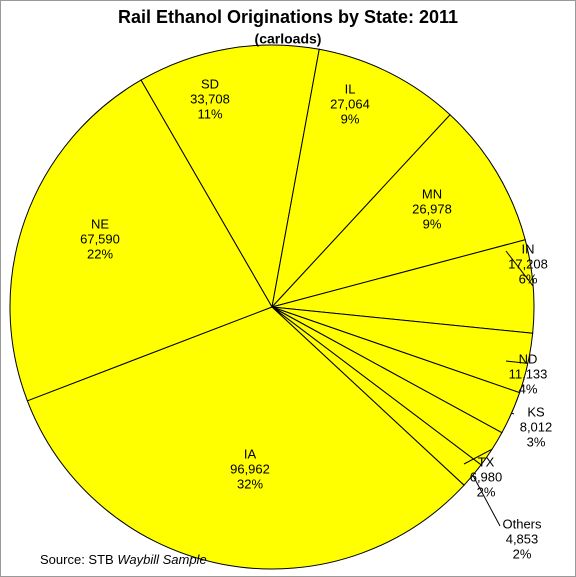 The width and height of the screenshot is (576, 577). What do you see at coordinates (528, 373) in the screenshot?
I see `slice-value: 11,133` at bounding box center [528, 373].